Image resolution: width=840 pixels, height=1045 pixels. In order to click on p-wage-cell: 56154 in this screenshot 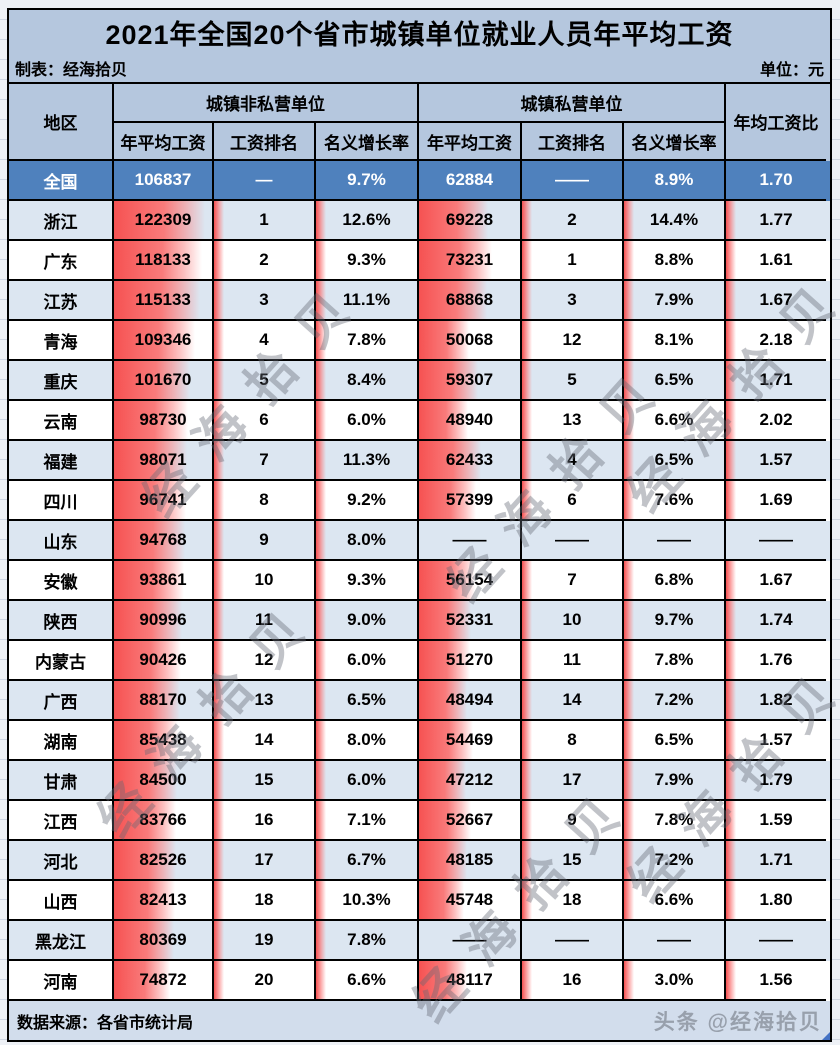, I will do `click(470, 581)`.